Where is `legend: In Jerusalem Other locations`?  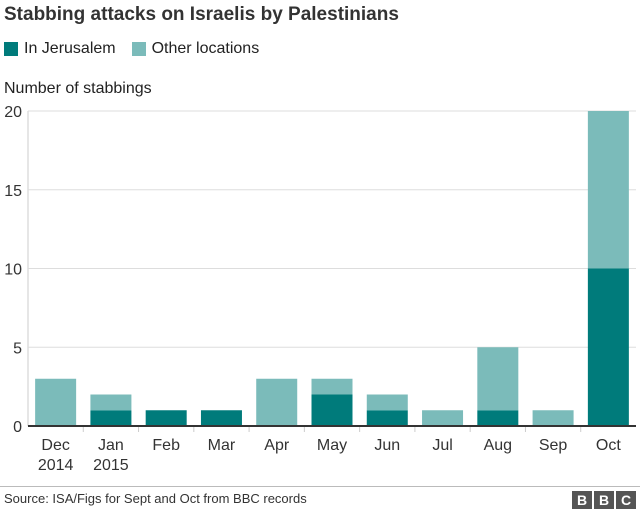 legend: In Jerusalem Other locations is located at coordinates (131, 49).